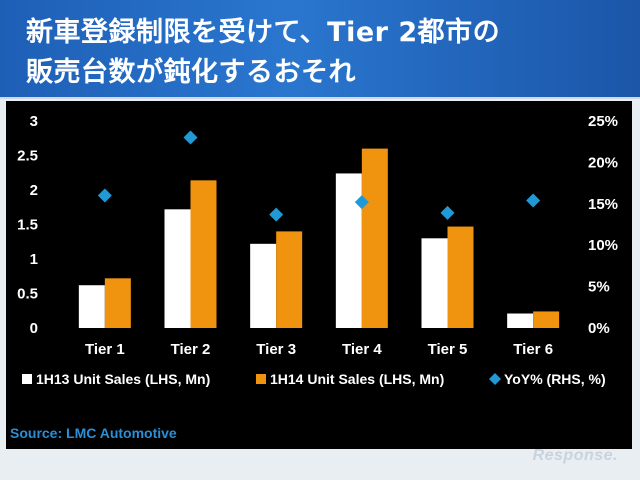 The image size is (640, 480). I want to click on y-left-tick-label: 3, so click(34, 121).